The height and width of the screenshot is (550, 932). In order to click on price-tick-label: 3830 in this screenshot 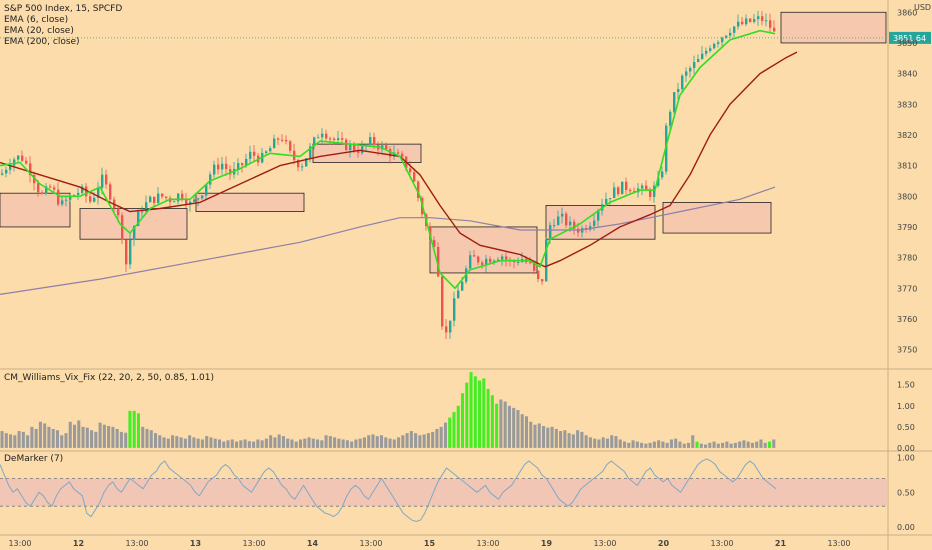, I will do `click(907, 104)`.